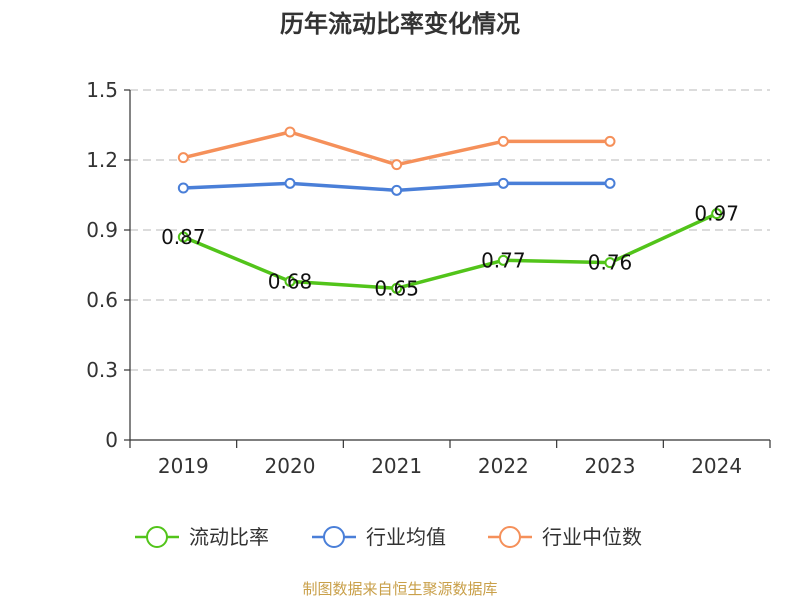  What do you see at coordinates (102, 90) in the screenshot?
I see `y-tick-label: 1.5` at bounding box center [102, 90].